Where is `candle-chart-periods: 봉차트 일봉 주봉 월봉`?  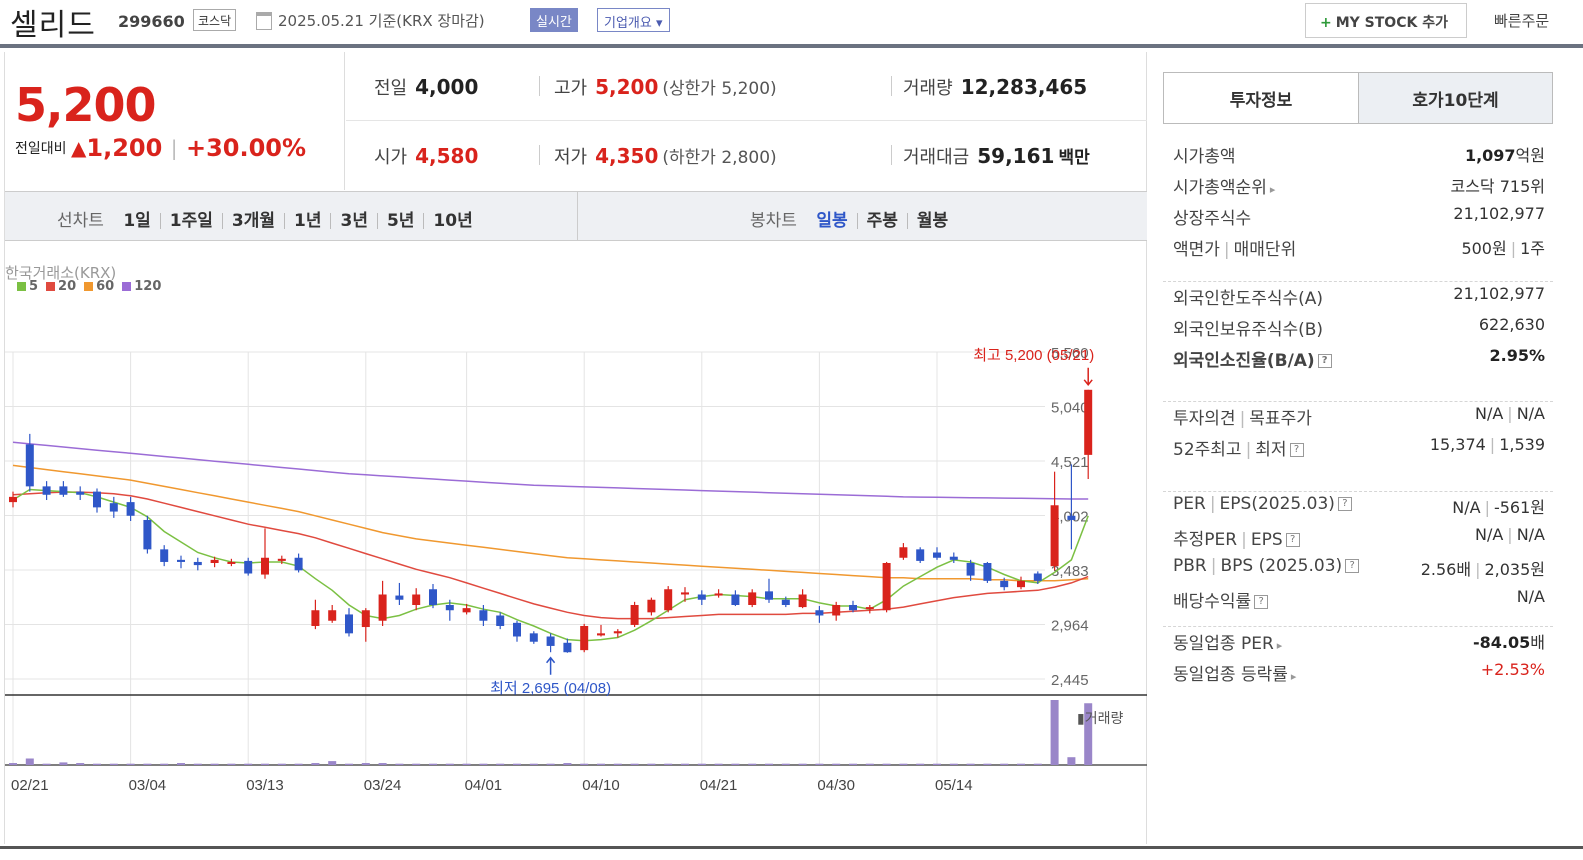
candle-chart-periods: 봉차트 일봉 주봉 월봉 is located at coordinates (849, 218).